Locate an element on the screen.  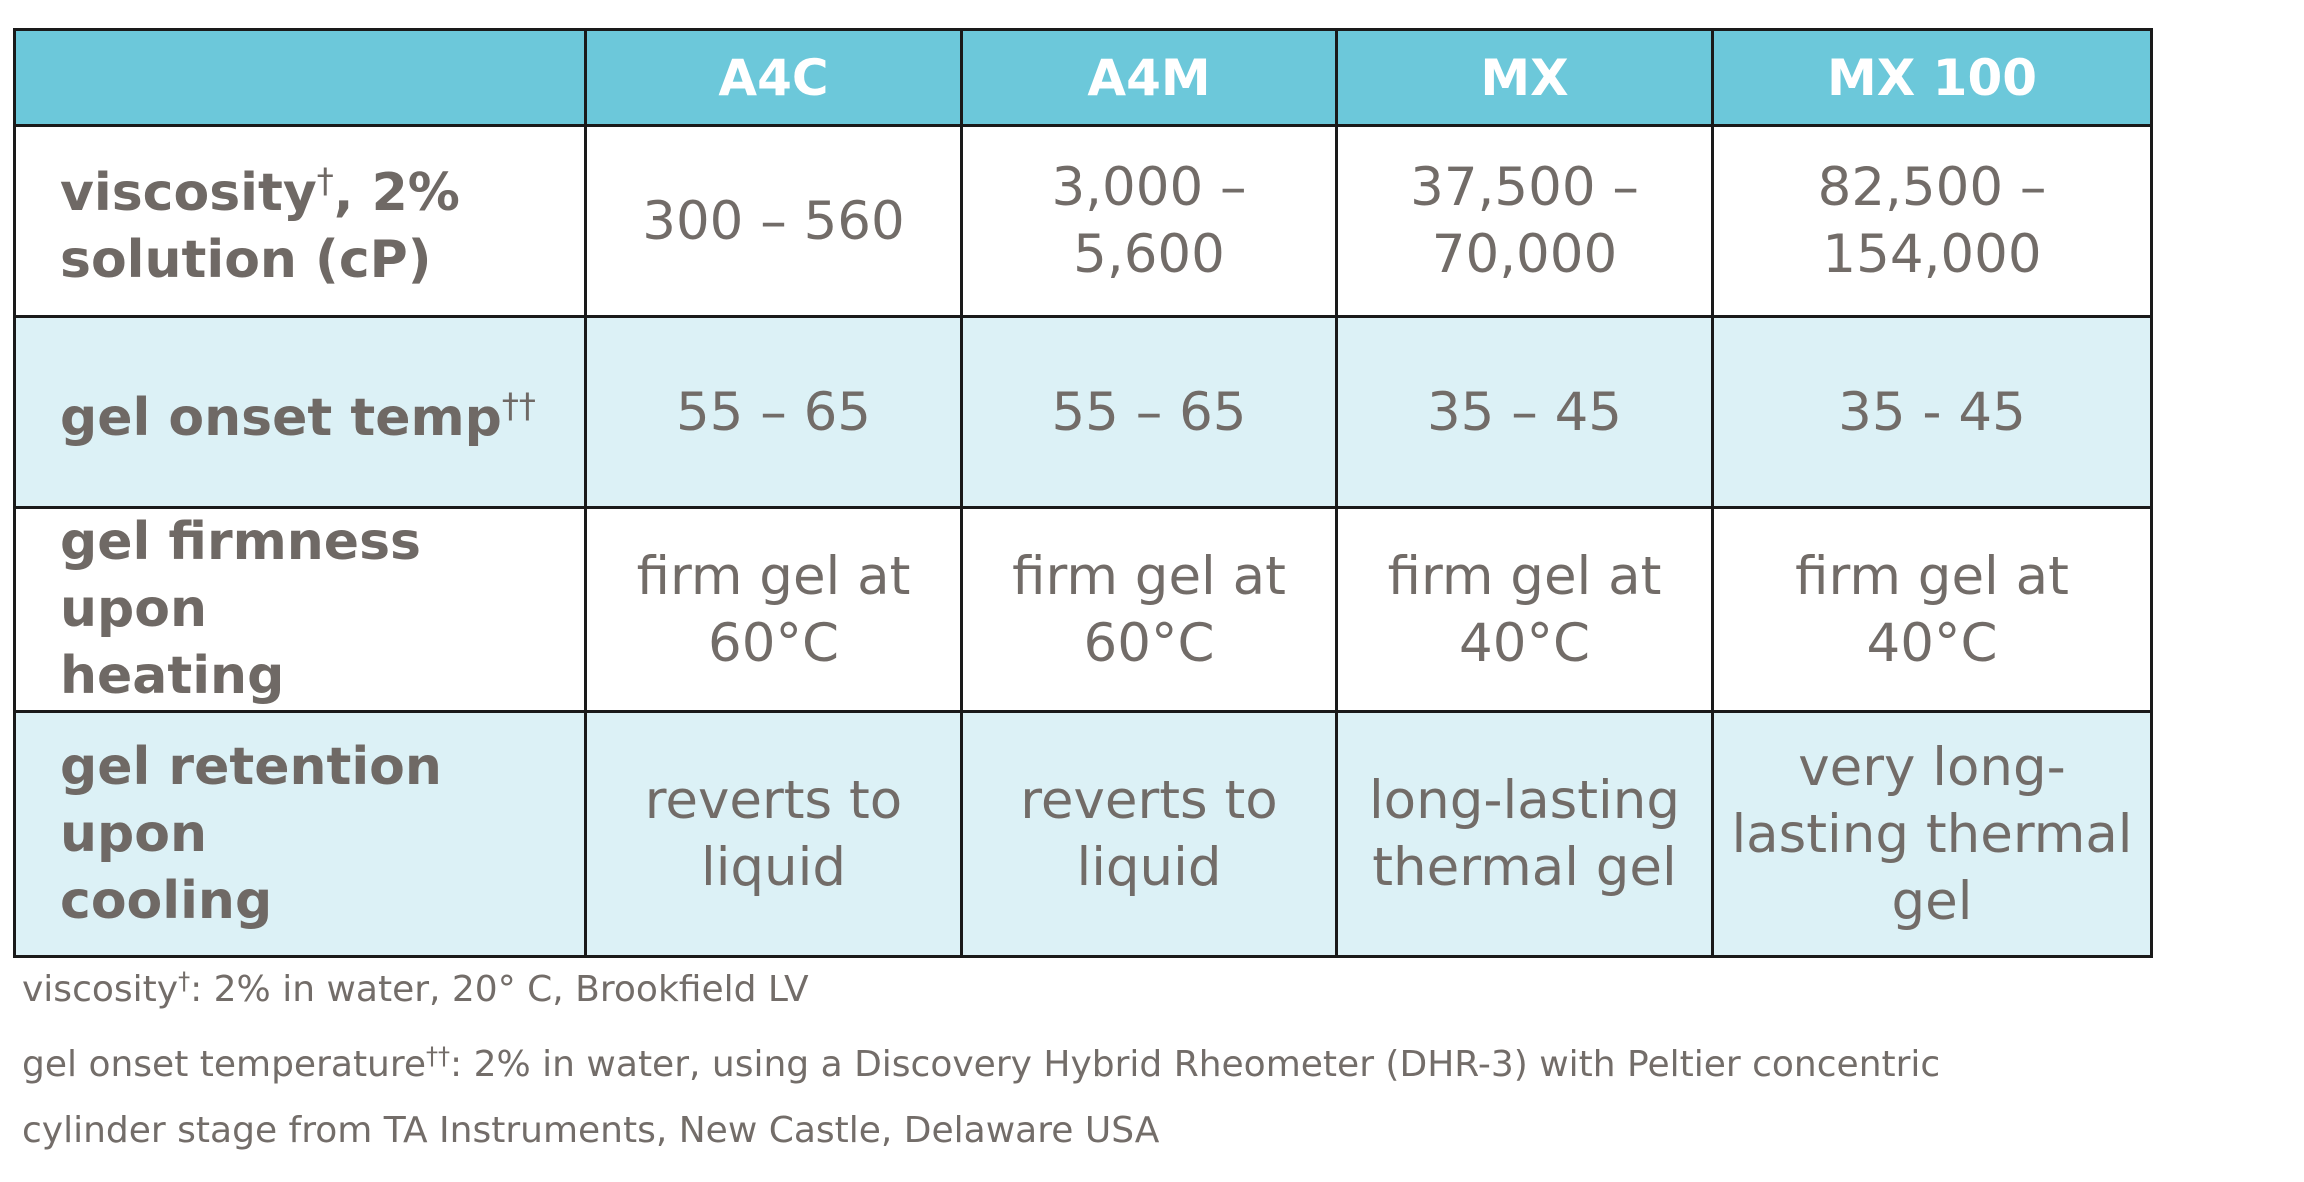
cell-a4c-gel-retention: reverts to liquid is located at coordinates (773, 834).